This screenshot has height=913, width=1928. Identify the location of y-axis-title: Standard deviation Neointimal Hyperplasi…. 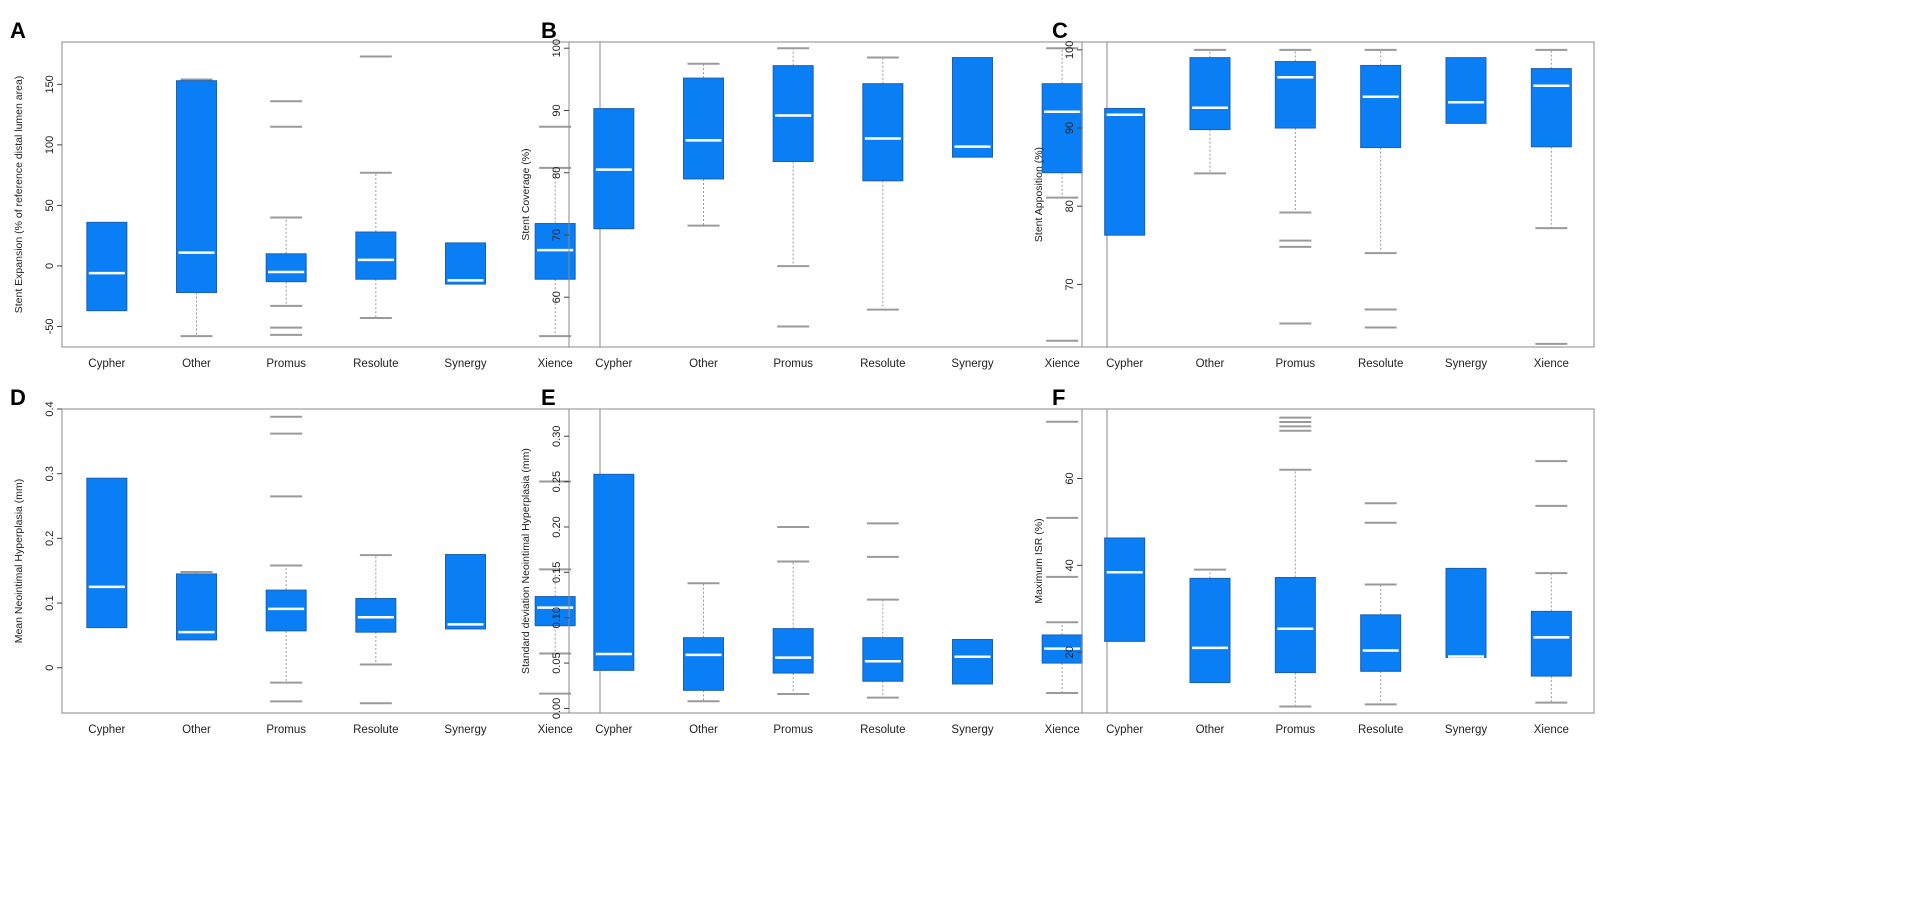
(526, 561).